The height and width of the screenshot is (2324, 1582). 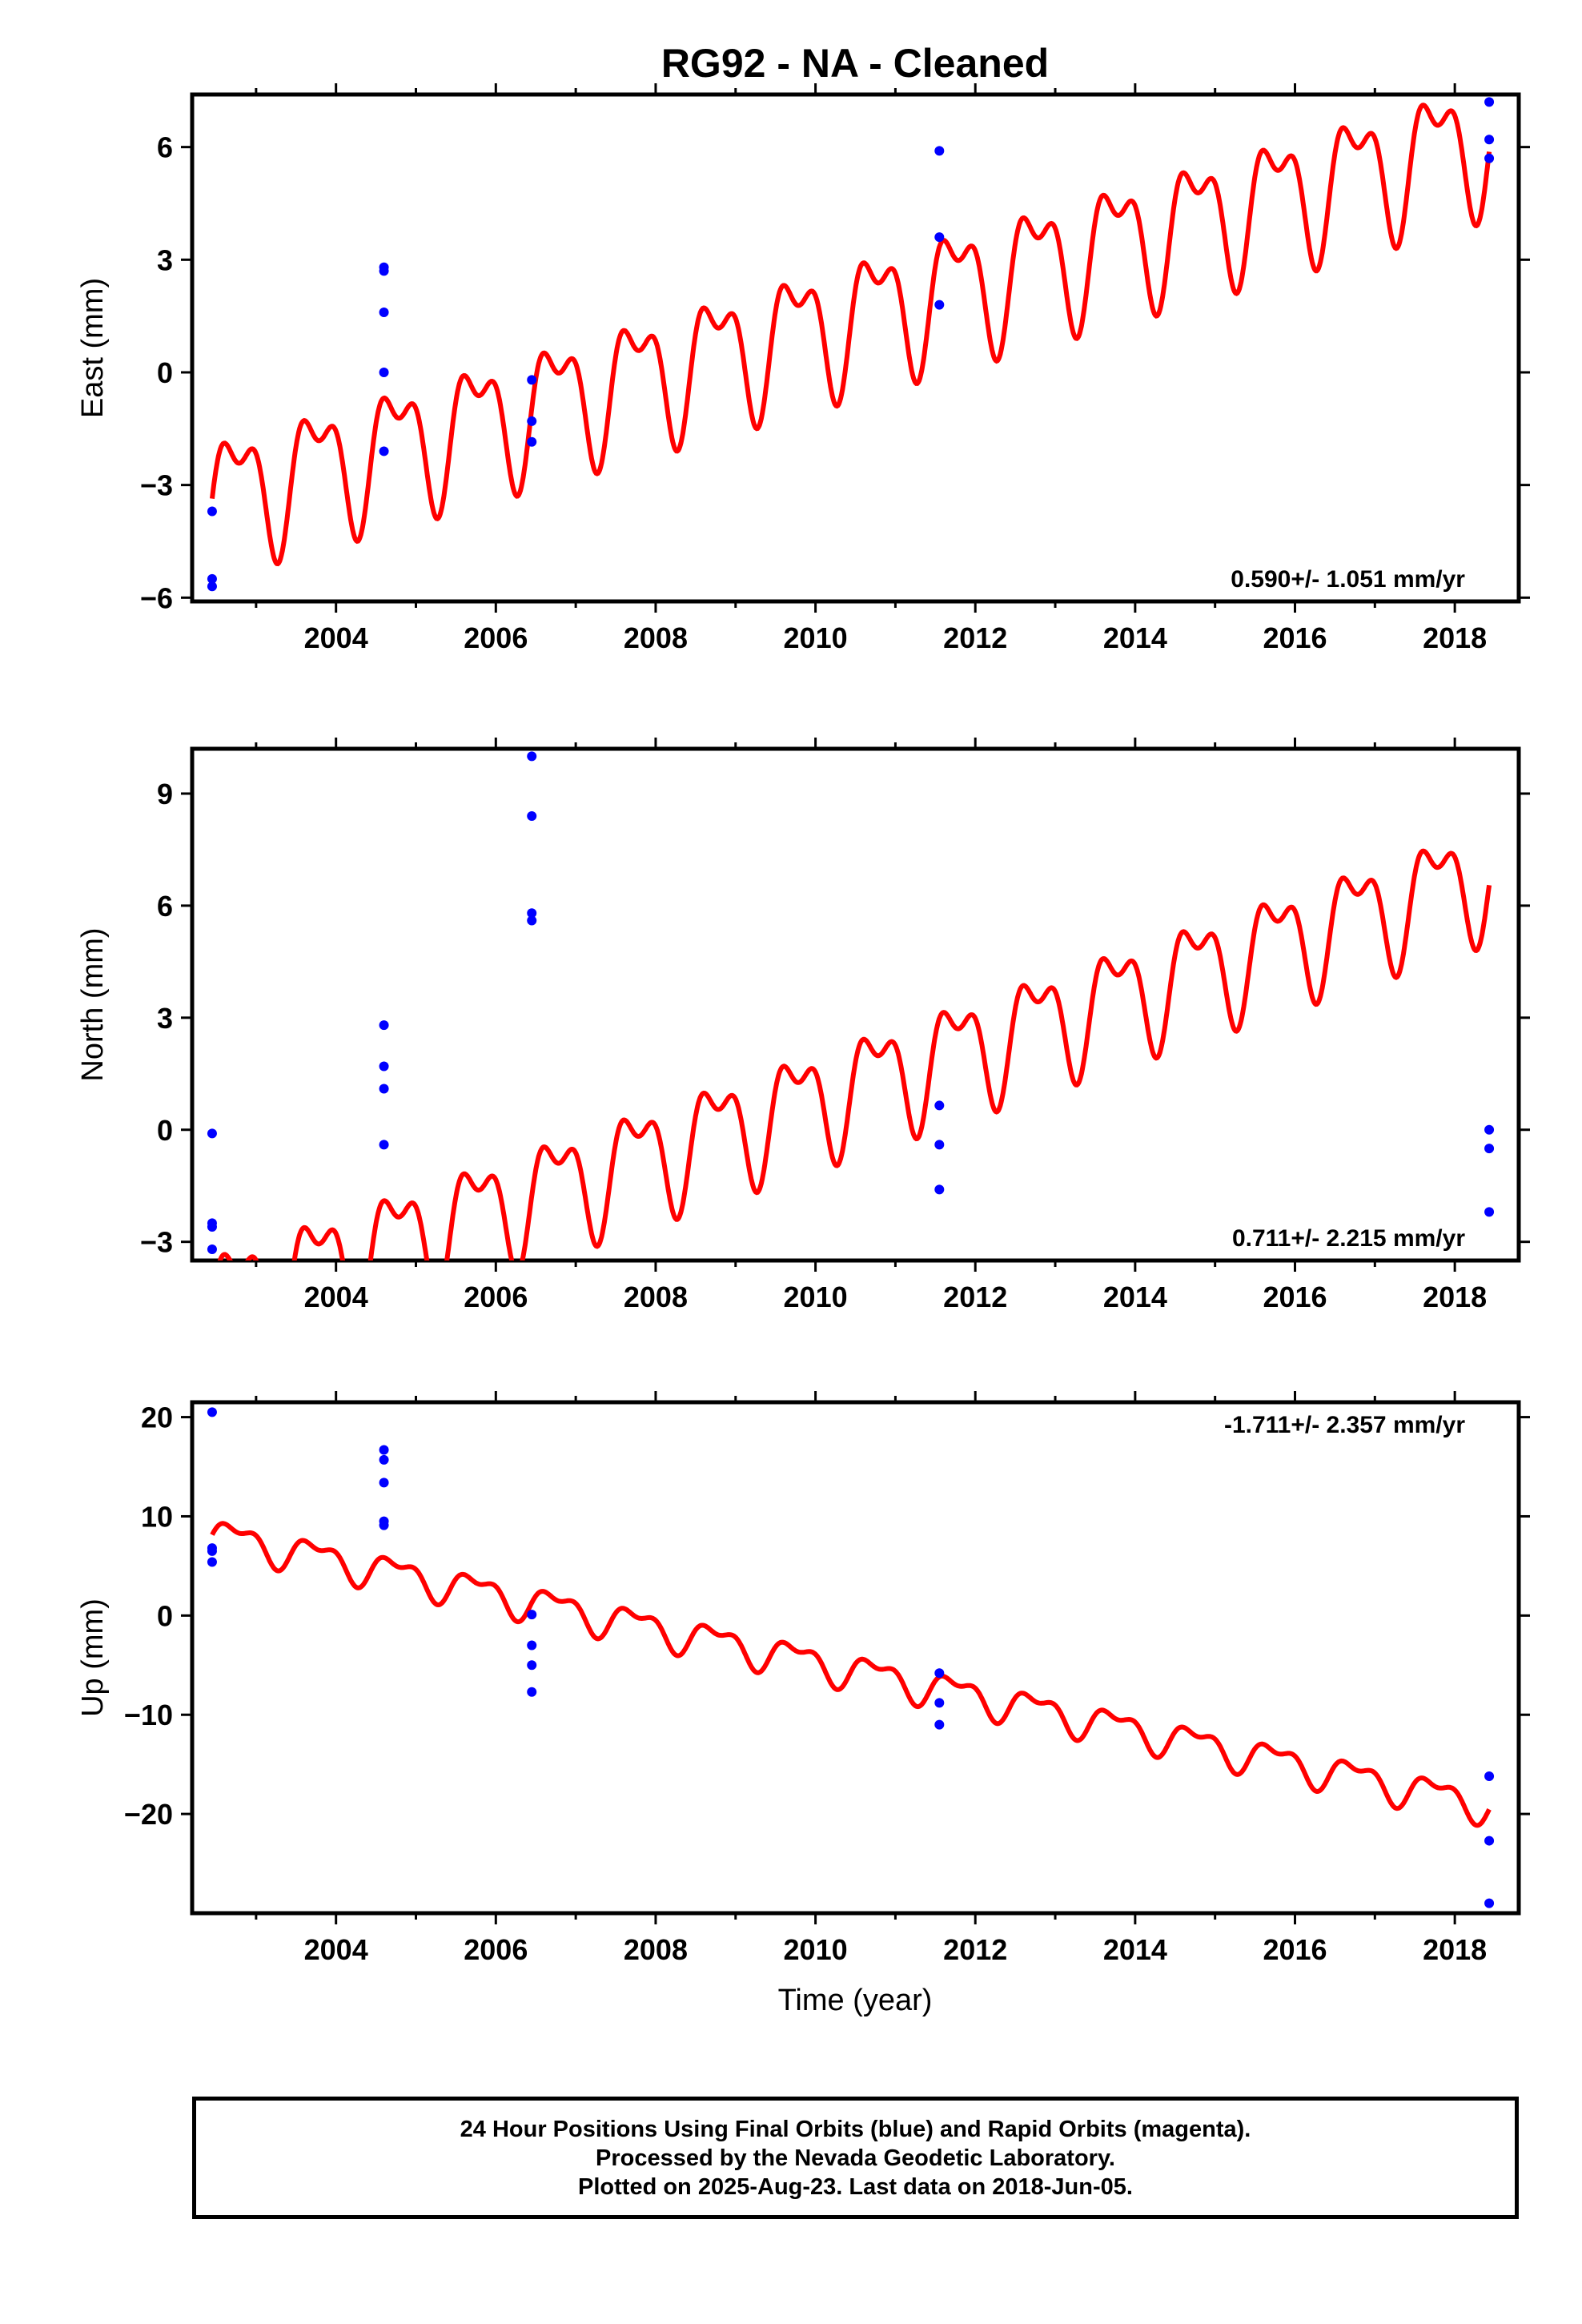 I want to click on east-x-tick-label: 2008, so click(x=656, y=637).